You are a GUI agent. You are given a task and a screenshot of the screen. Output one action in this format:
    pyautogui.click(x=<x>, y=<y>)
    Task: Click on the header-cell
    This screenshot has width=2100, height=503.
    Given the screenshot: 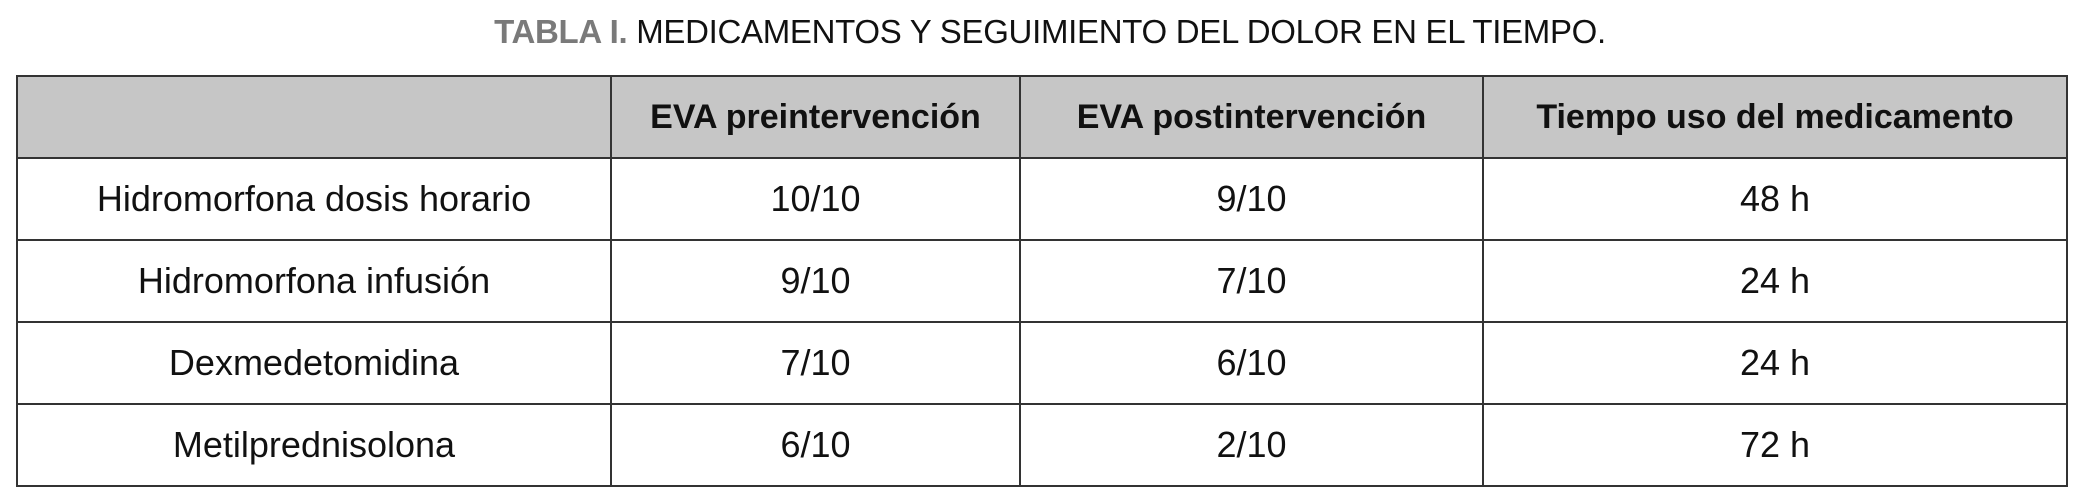 What is the action you would take?
    pyautogui.click(x=314, y=117)
    